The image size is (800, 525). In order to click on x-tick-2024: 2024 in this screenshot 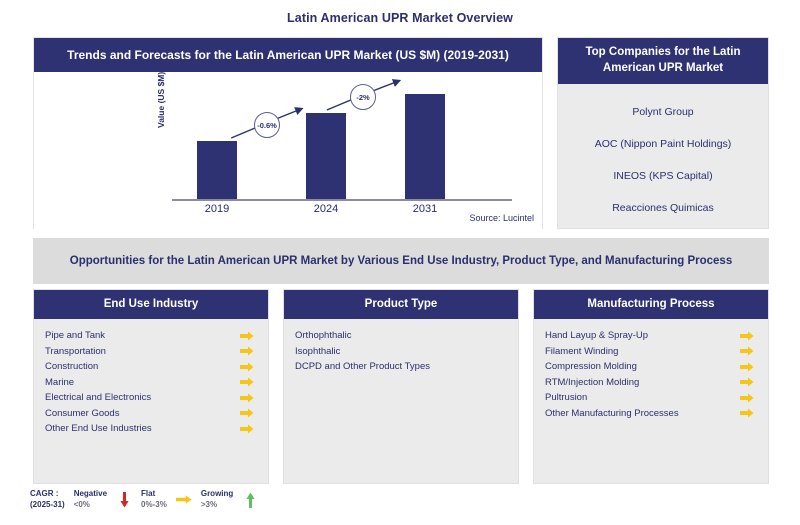, I will do `click(326, 209)`.